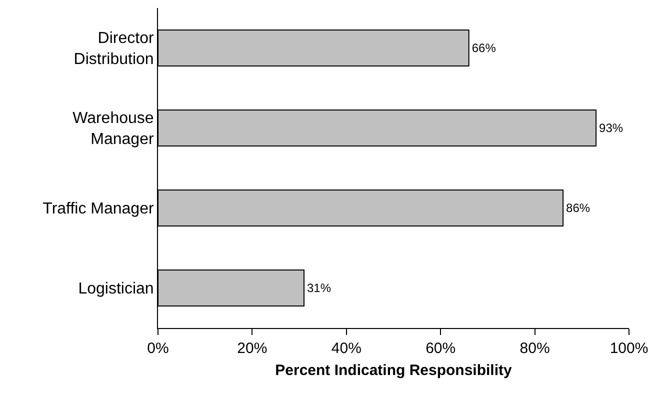 Image resolution: width=656 pixels, height=406 pixels. I want to click on x-tick-label: 40%, so click(346, 348).